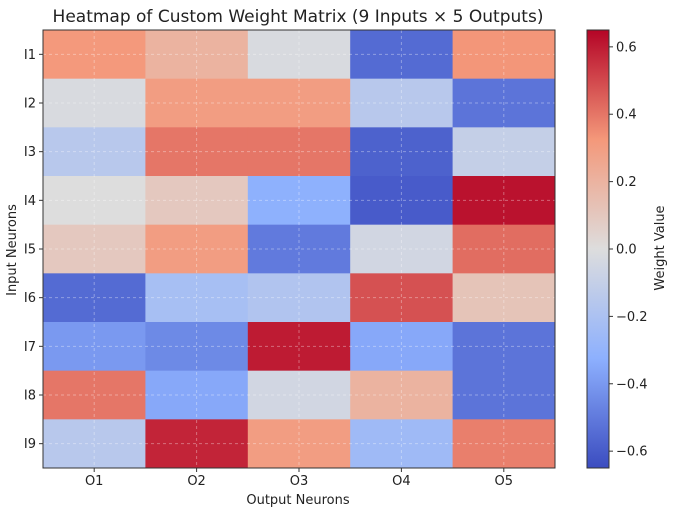 The height and width of the screenshot is (517, 679). Describe the element at coordinates (94, 481) in the screenshot. I see `x-tick-label: O1` at that location.